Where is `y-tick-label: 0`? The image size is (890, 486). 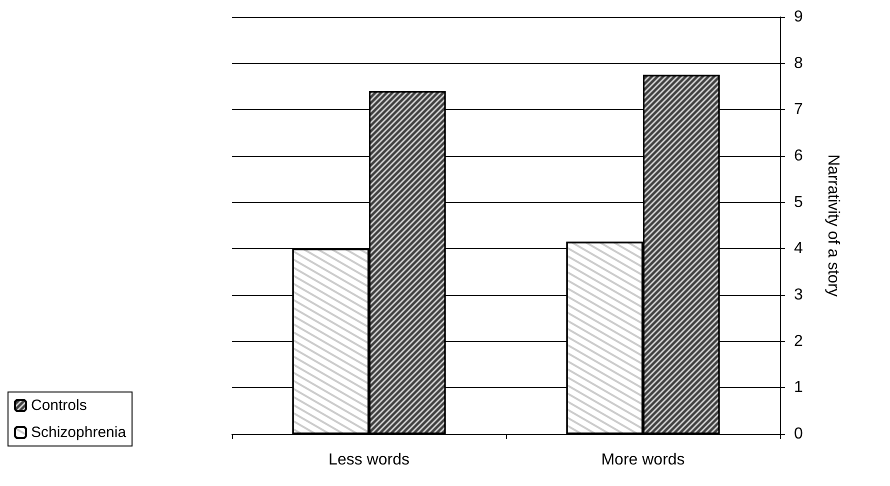
y-tick-label: 0 is located at coordinates (798, 434).